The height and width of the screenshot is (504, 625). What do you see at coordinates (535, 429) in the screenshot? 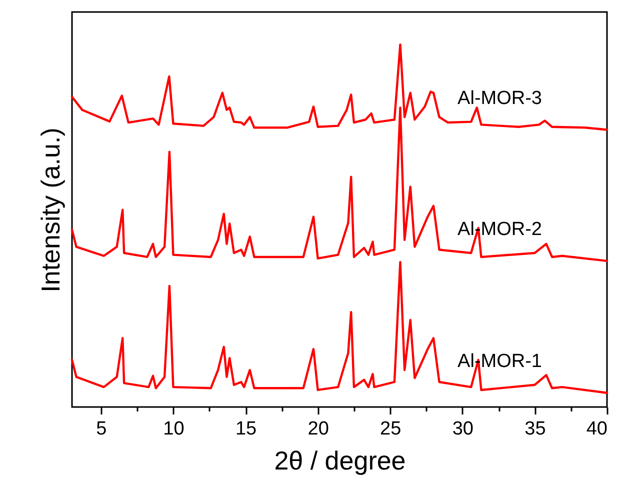
I see `x-tick-label: 35` at bounding box center [535, 429].